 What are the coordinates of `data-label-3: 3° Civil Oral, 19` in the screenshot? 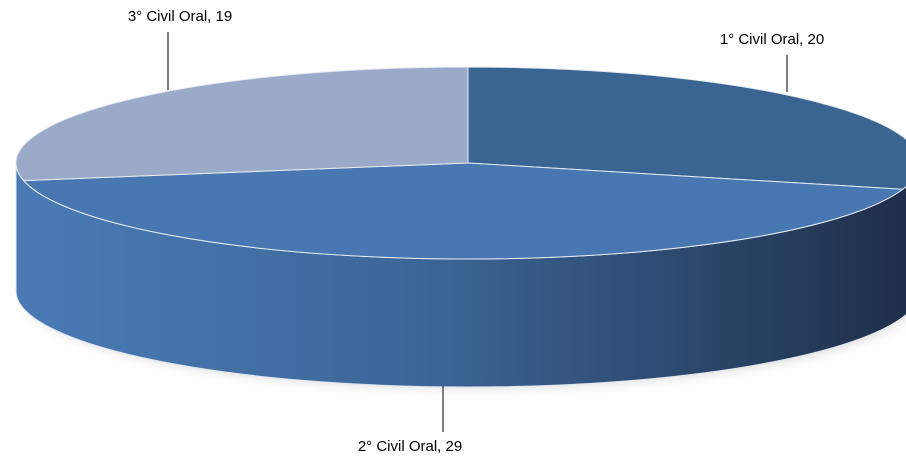 It's located at (180, 16).